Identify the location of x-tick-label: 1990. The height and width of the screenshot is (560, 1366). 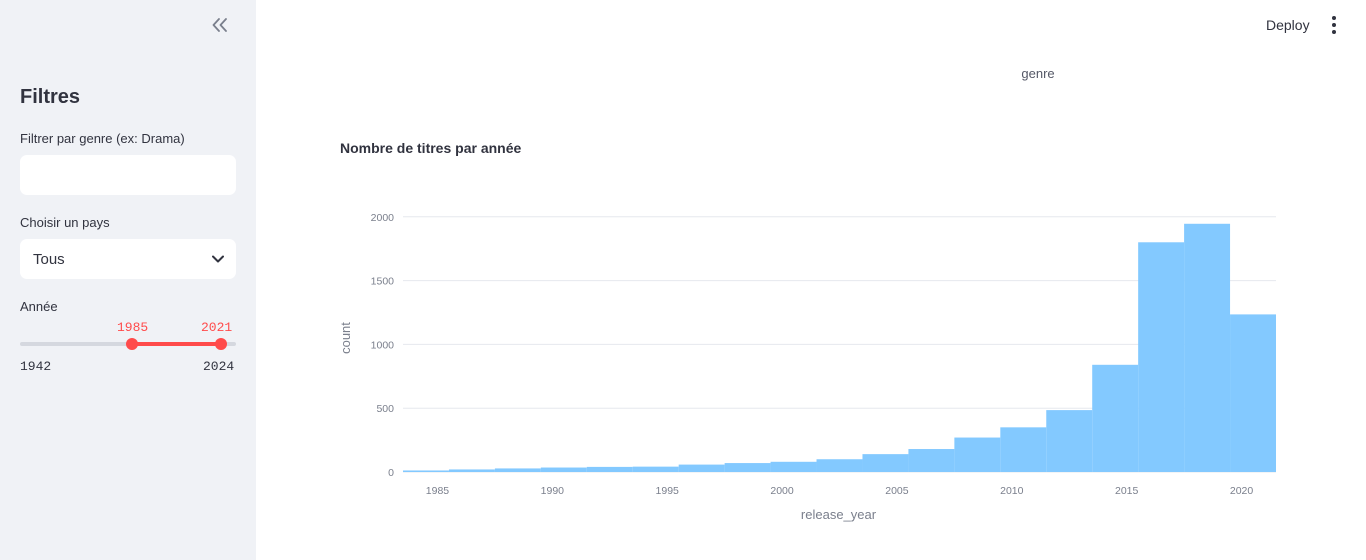
(553, 491).